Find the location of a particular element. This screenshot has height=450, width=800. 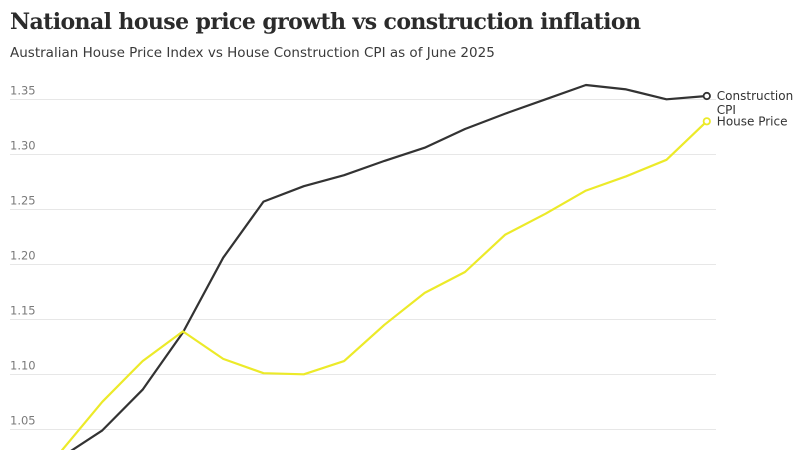

y-tick-label: 1.25 is located at coordinates (23, 201).